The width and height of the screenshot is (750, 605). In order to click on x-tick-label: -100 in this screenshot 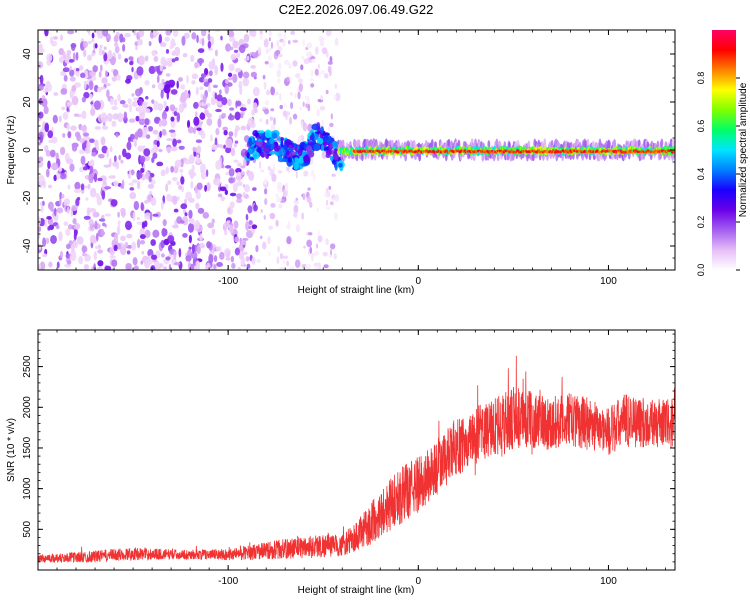, I will do `click(228, 581)`.